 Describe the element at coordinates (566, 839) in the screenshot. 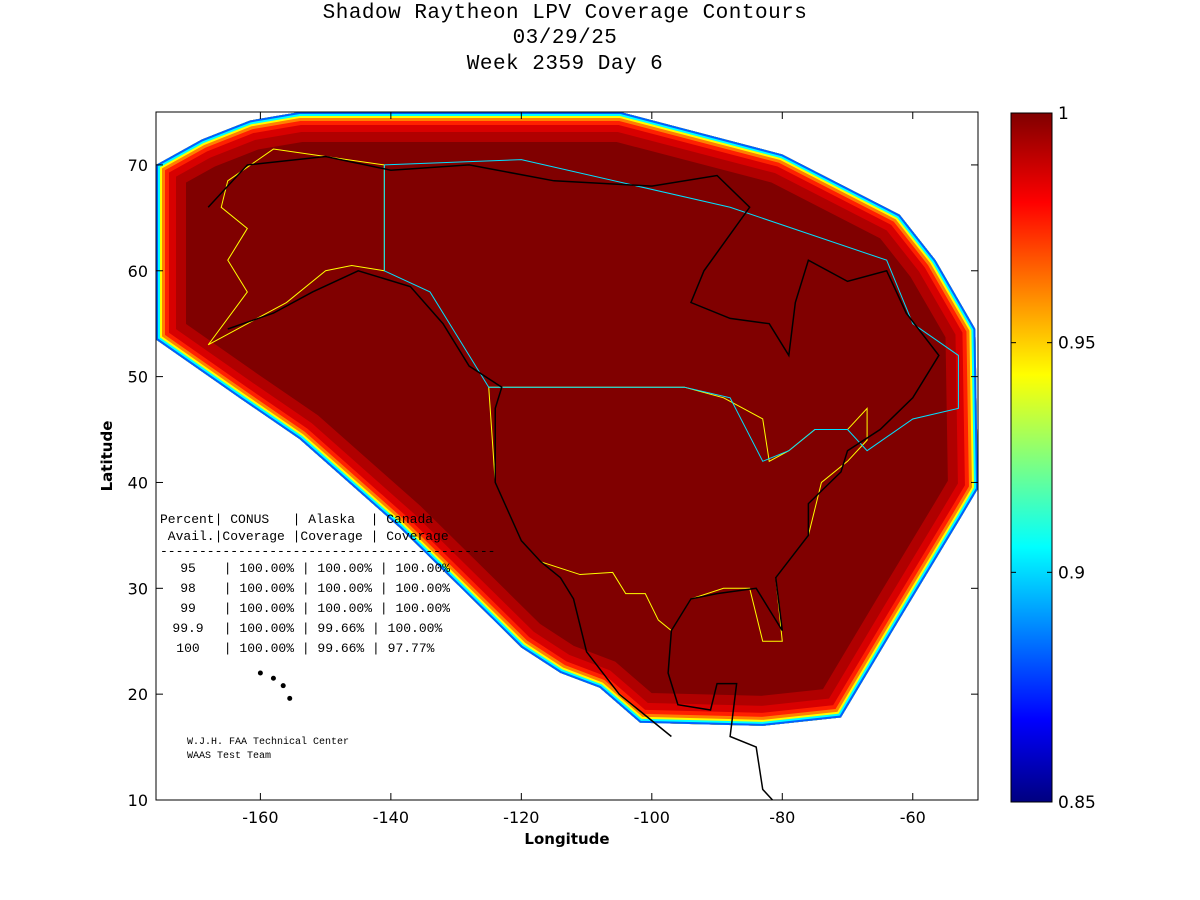

I see `x-axis-label: Longitude` at that location.